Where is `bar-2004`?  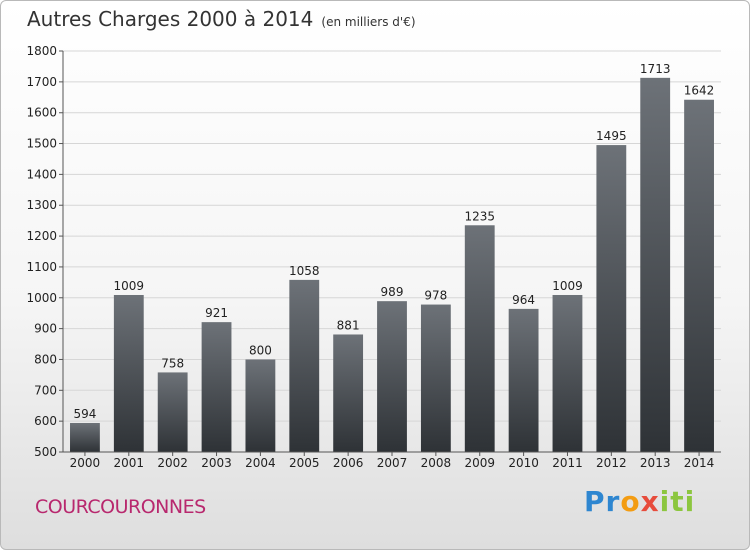 bar-2004 is located at coordinates (260, 405).